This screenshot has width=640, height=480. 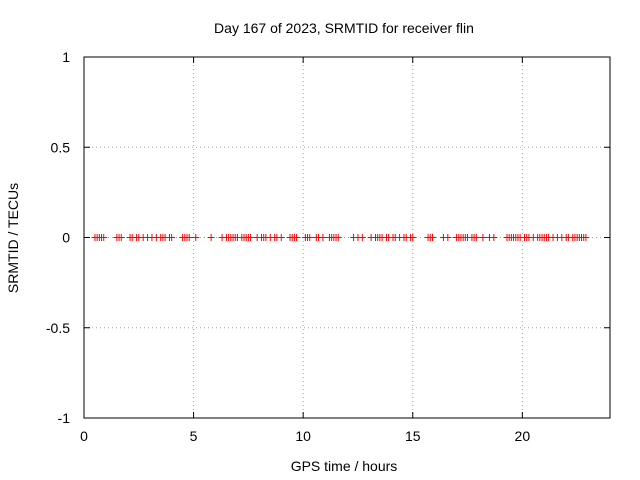 I want to click on data-points, so click(x=340, y=237).